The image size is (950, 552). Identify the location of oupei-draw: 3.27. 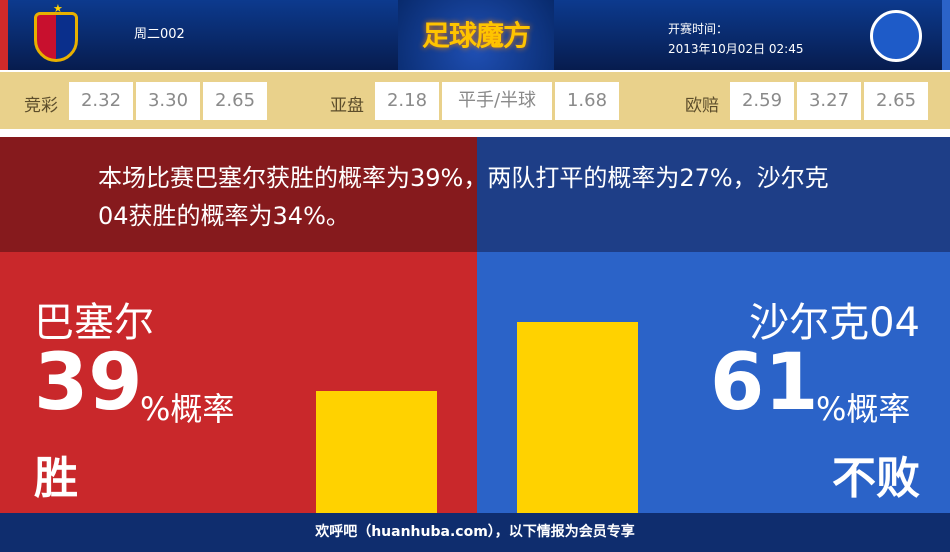
(829, 101).